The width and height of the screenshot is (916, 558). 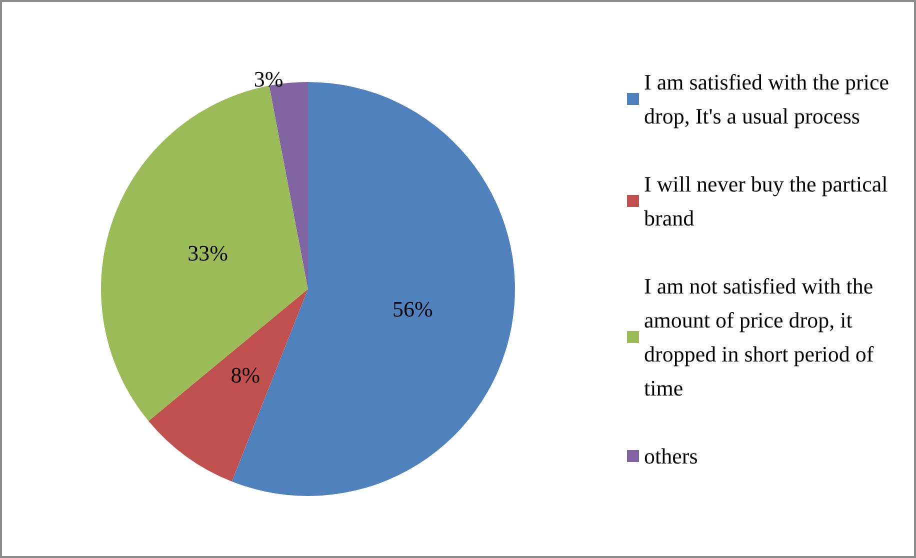 What do you see at coordinates (208, 253) in the screenshot?
I see `data-label: 33%` at bounding box center [208, 253].